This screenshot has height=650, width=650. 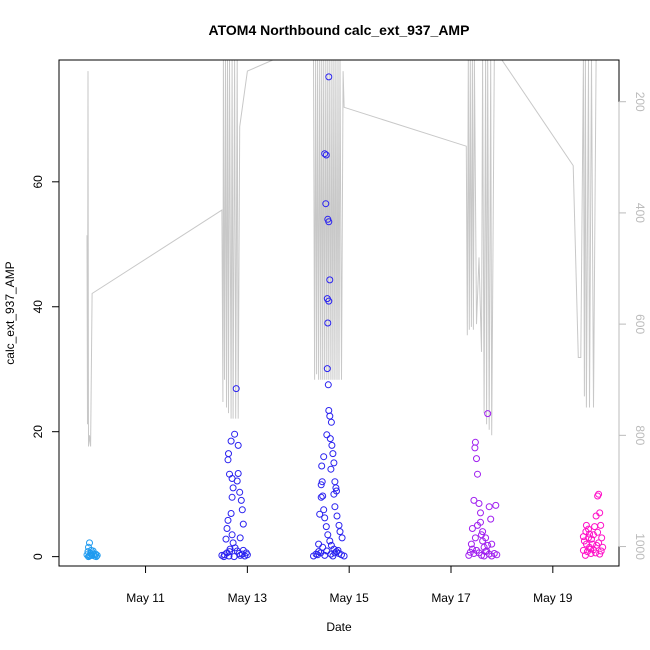 I want to click on y-axis: 0 20 40 60, so click(x=45, y=367).